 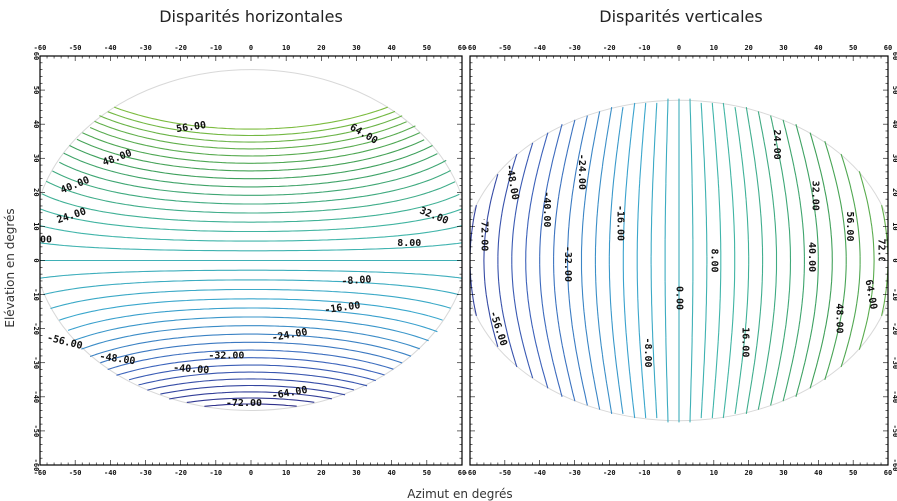 What do you see at coordinates (40, 240) in the screenshot?
I see `contour-label: 6.00` at bounding box center [40, 240].